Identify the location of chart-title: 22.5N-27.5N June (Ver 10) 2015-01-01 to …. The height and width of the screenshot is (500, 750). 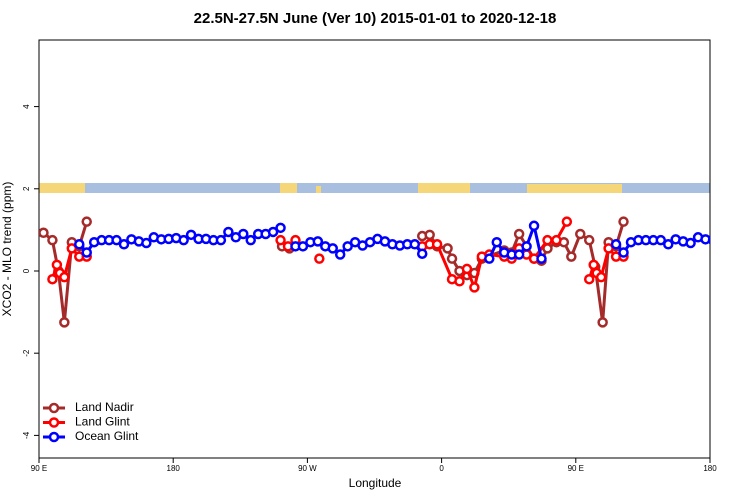
(375, 18).